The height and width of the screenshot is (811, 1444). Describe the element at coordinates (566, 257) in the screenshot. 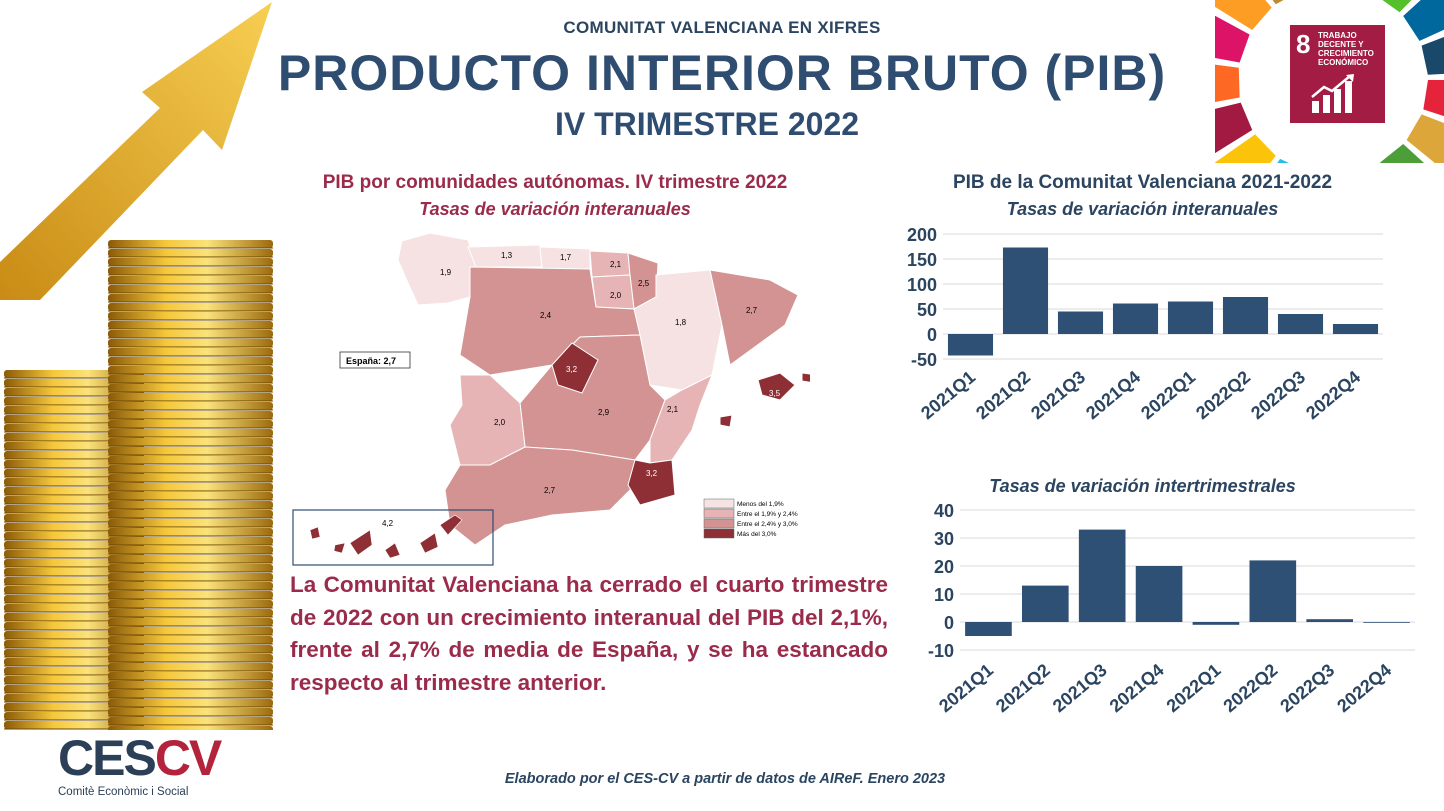

I see `label-cantabria: 1,7` at that location.